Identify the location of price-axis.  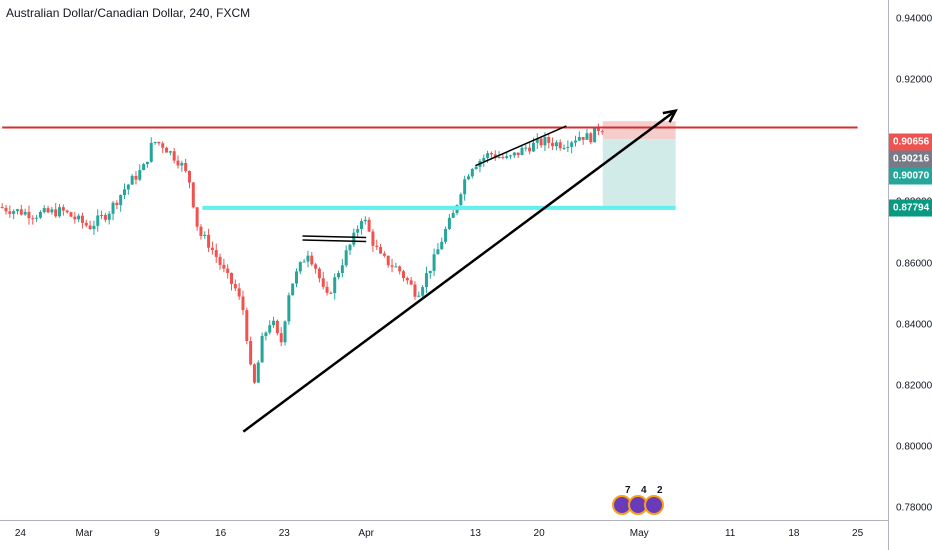
(888, 275).